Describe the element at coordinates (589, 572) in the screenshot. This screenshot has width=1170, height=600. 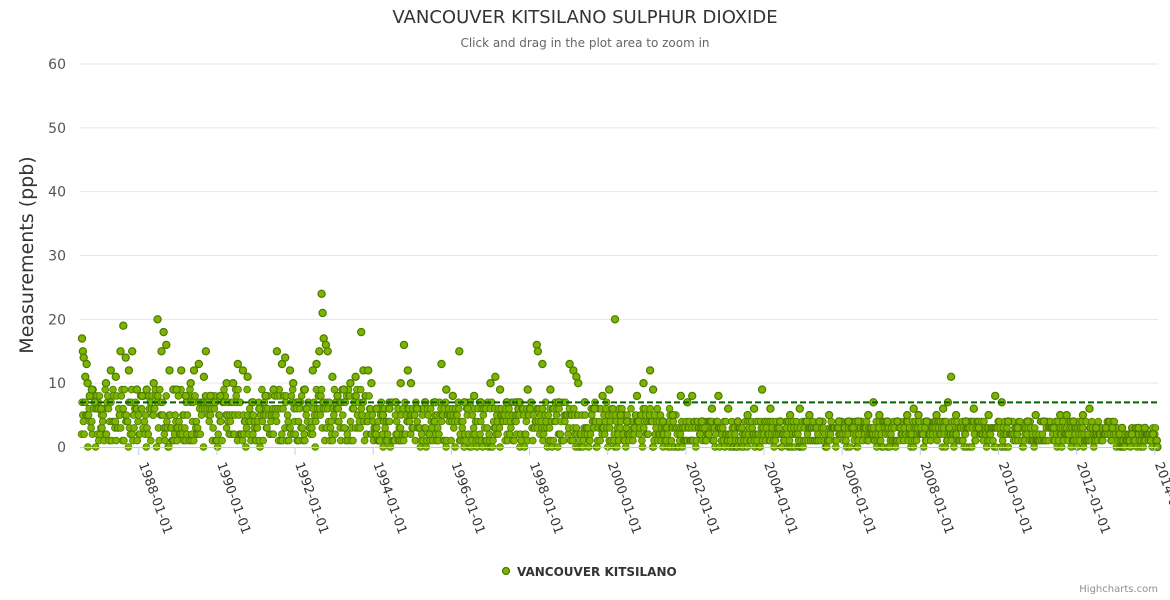
I see `legend: VANCOUVER KITSILANO` at that location.